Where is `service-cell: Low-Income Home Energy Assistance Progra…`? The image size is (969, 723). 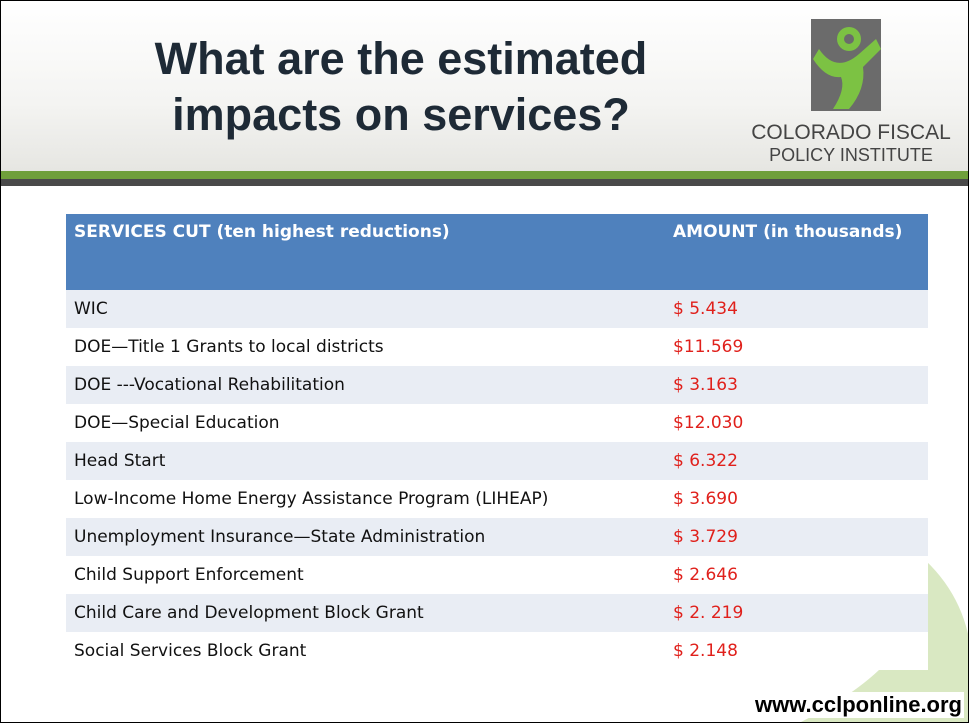 service-cell: Low-Income Home Energy Assistance Progra… is located at coordinates (365, 499).